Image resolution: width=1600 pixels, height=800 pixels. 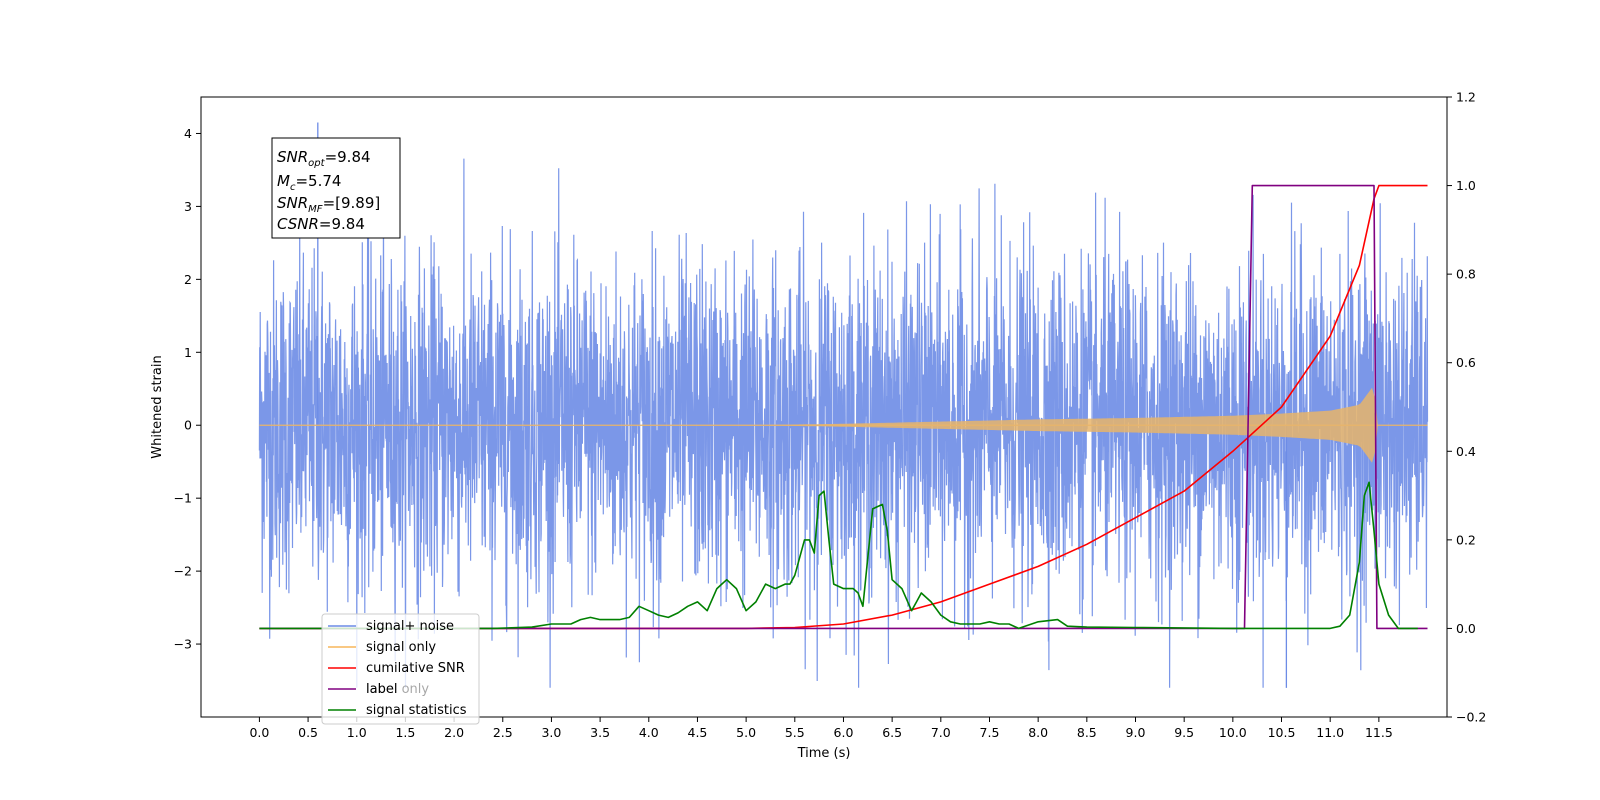 What do you see at coordinates (157, 406) in the screenshot?
I see `y-axis-label: Whitened strain` at bounding box center [157, 406].